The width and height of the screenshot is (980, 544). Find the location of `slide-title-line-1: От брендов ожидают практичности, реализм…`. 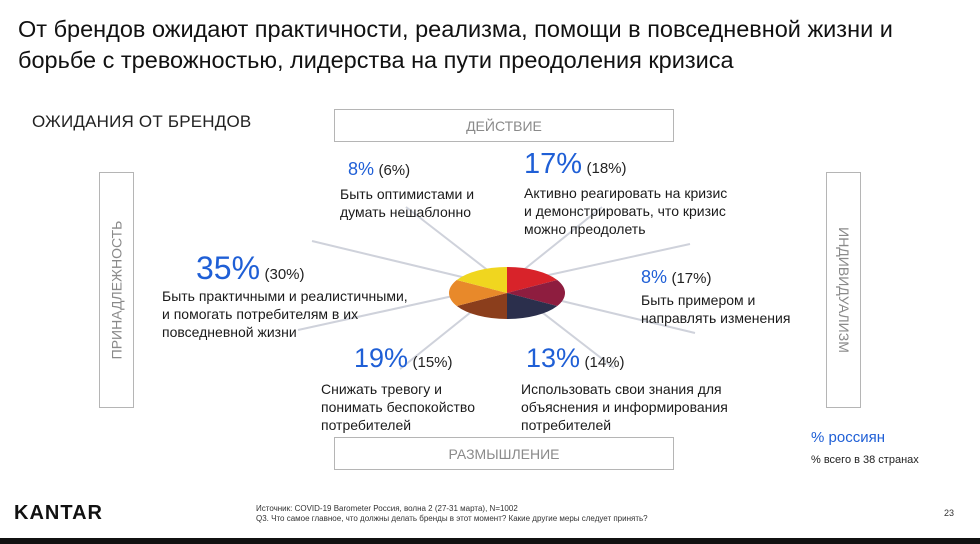

slide-title-line-1: От брендов ожидают практичности, реализм… is located at coordinates (455, 29).